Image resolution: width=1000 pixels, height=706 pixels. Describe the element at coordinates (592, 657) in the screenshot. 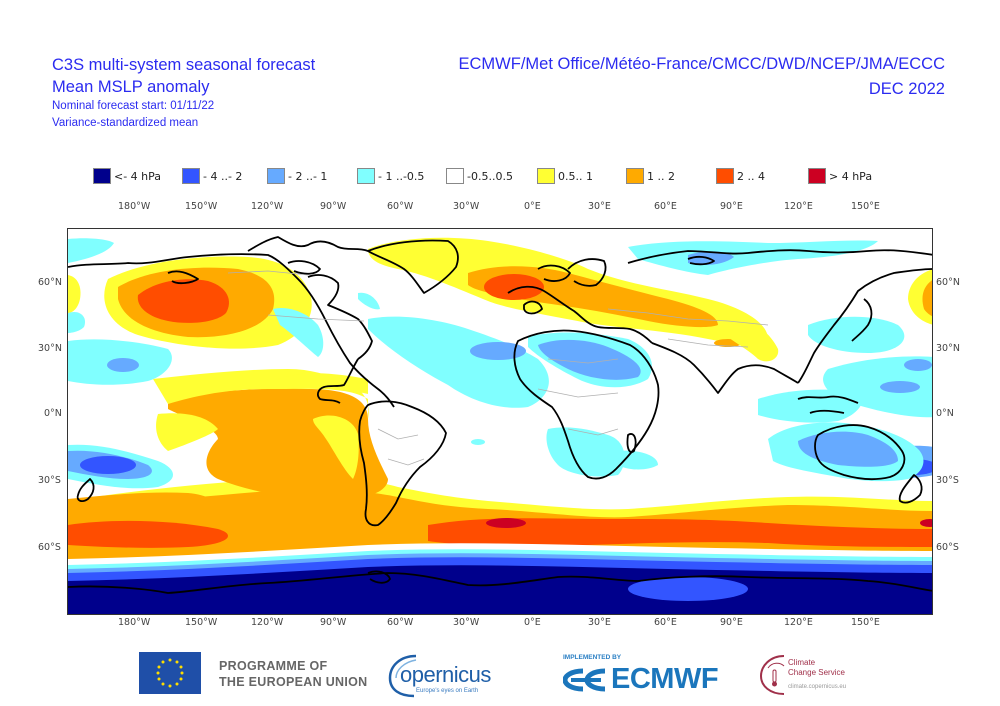

I see `implemented-by-label: IMPLEMENTED BY` at that location.